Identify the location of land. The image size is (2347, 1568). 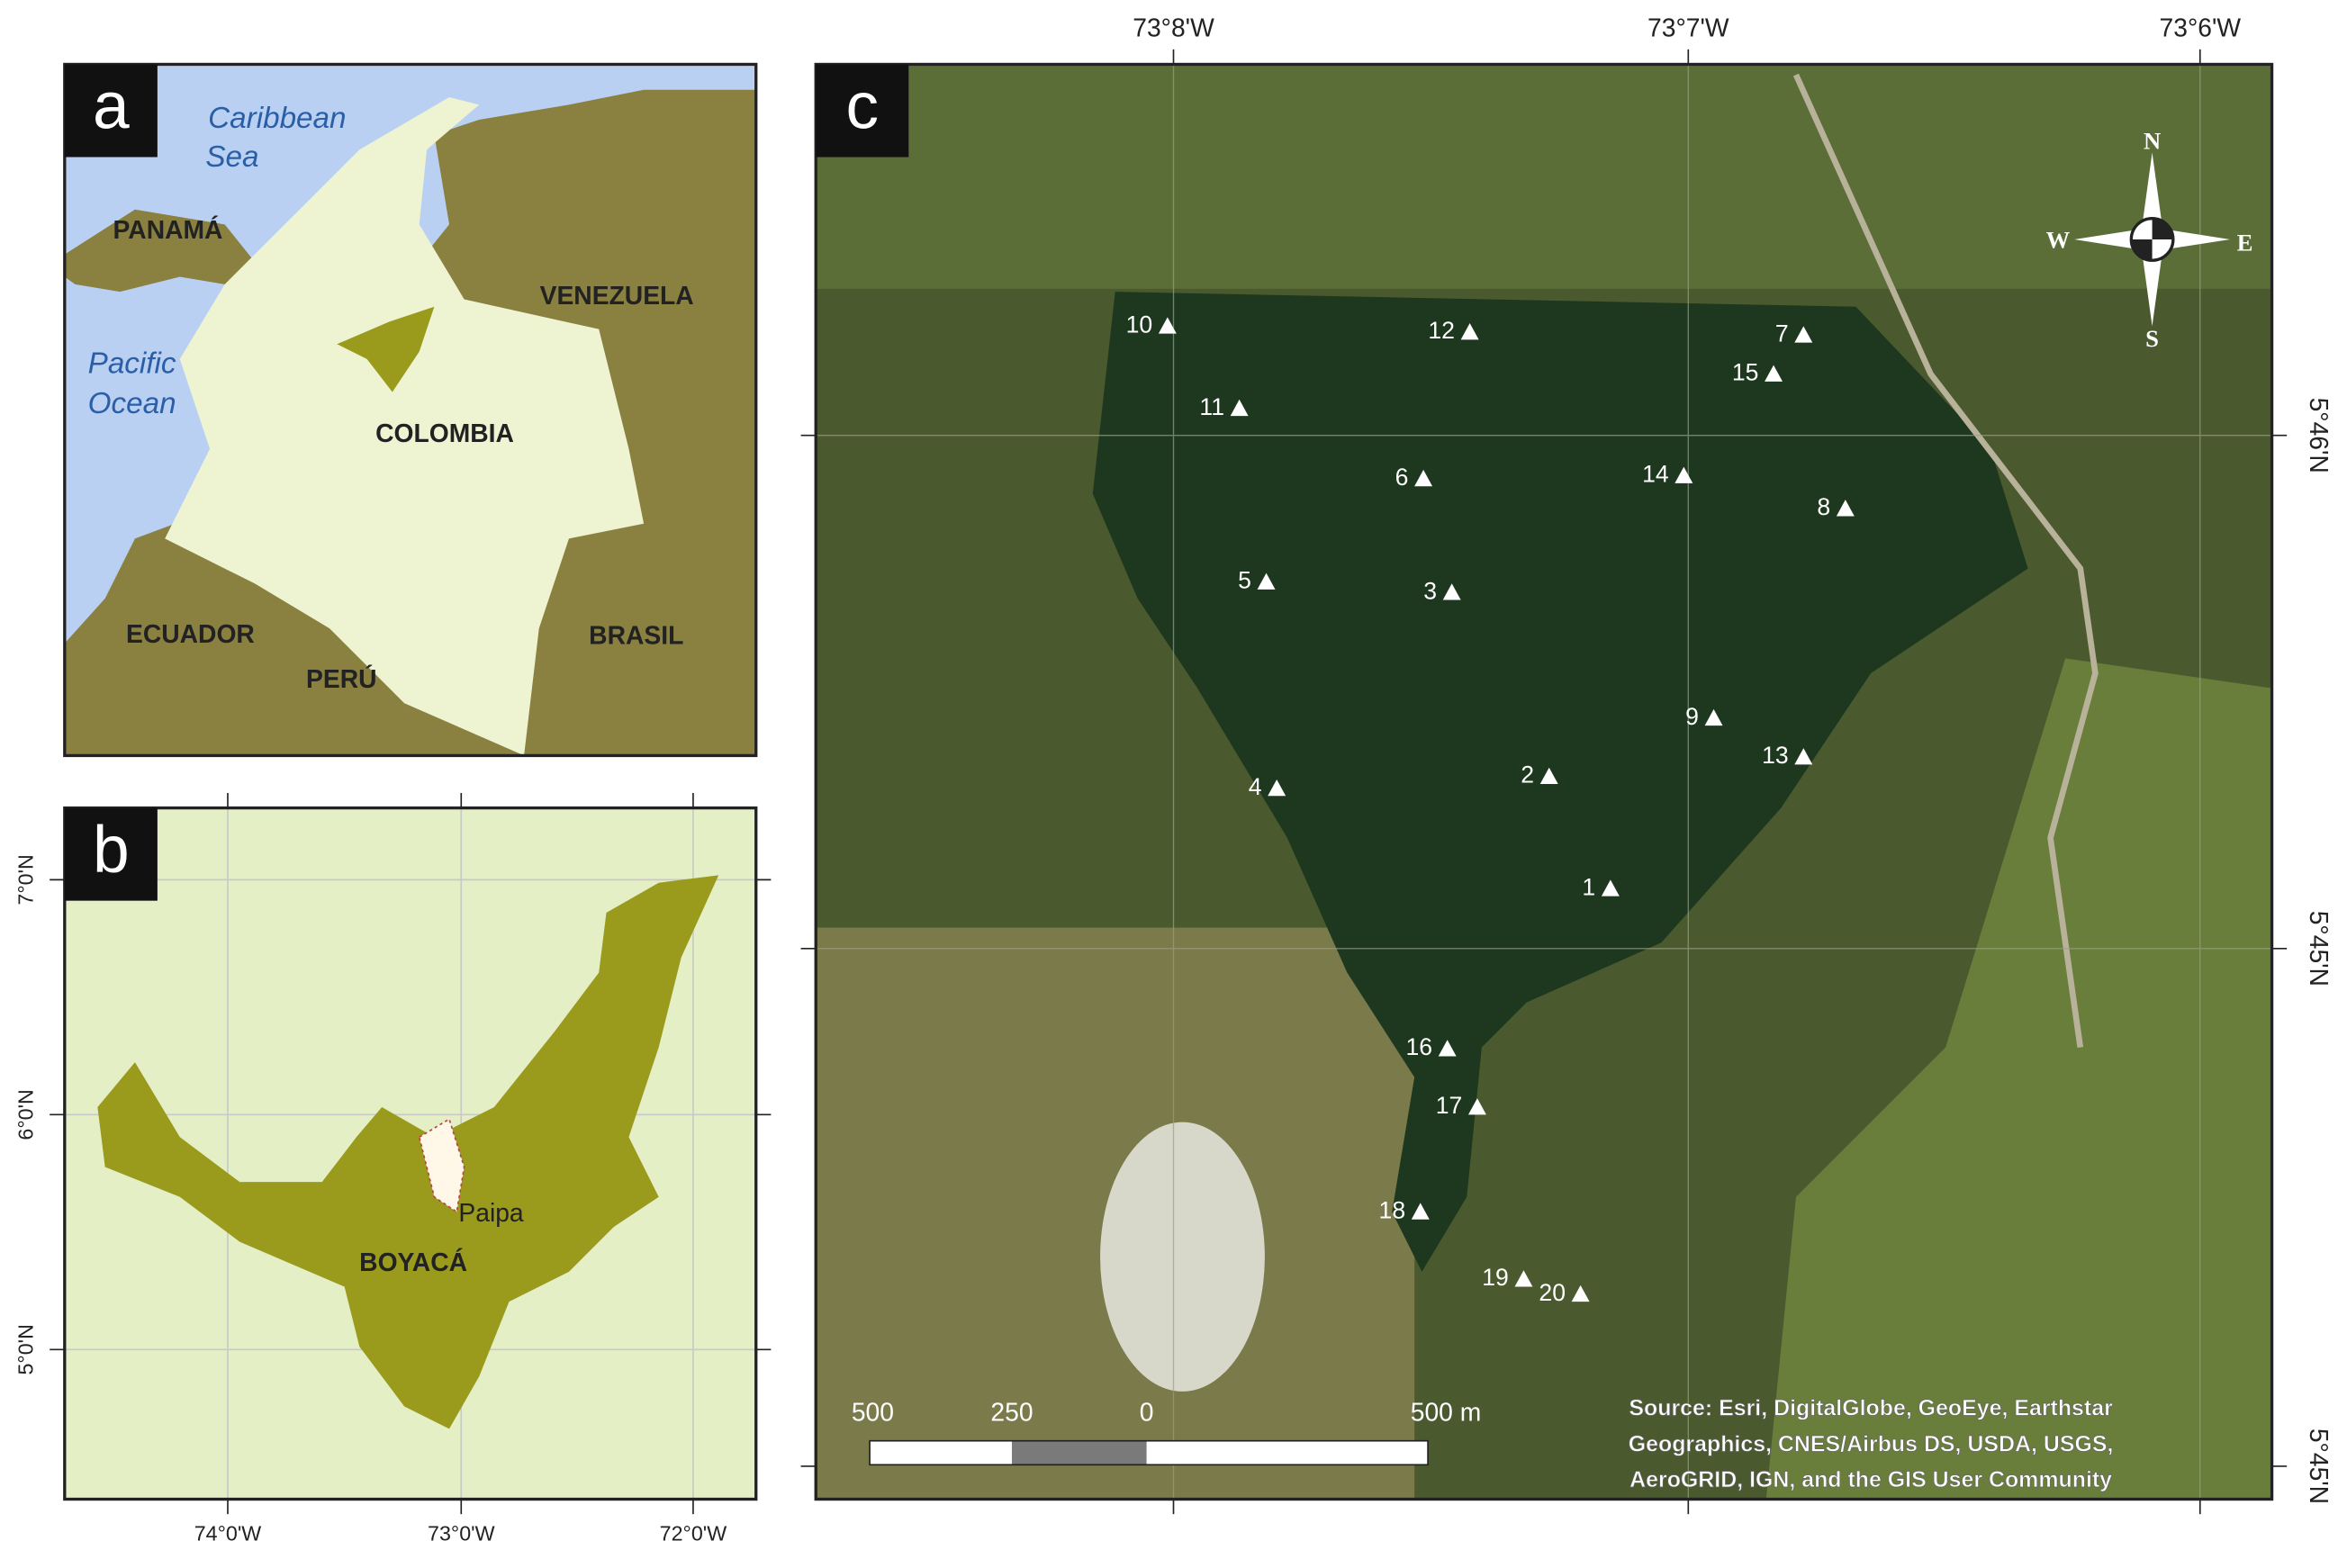
(410, 423).